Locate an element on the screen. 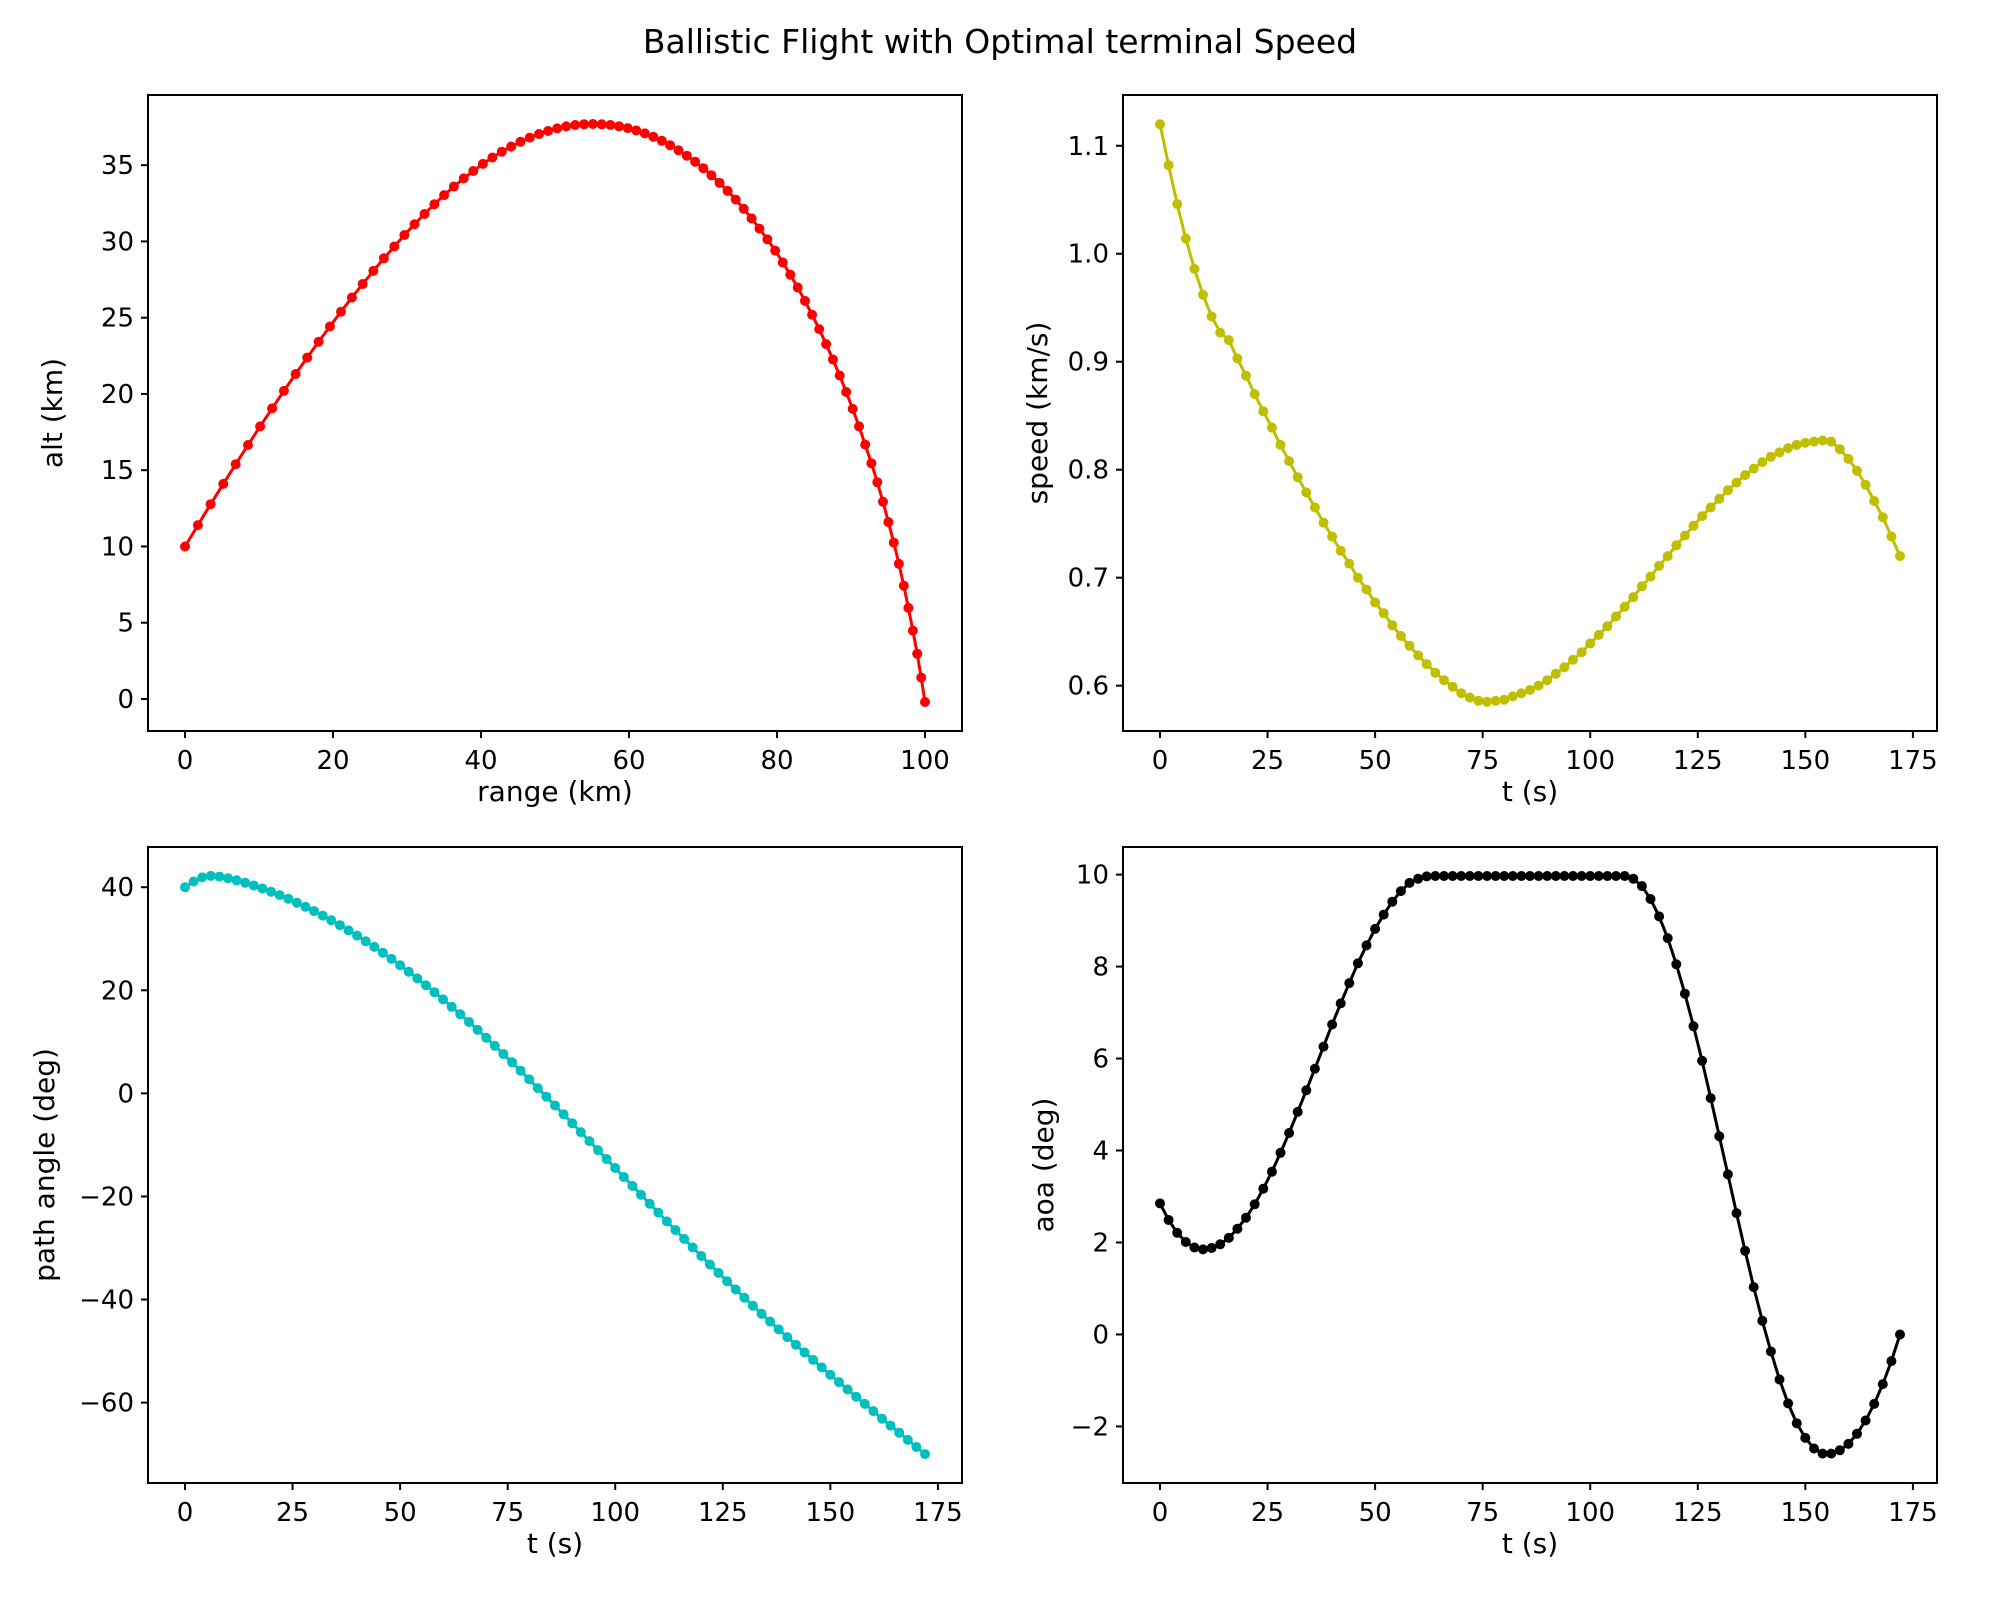 This screenshot has width=2000, height=1600. speed-vs-t-ytick-label: 0.8 is located at coordinates (1088, 471).